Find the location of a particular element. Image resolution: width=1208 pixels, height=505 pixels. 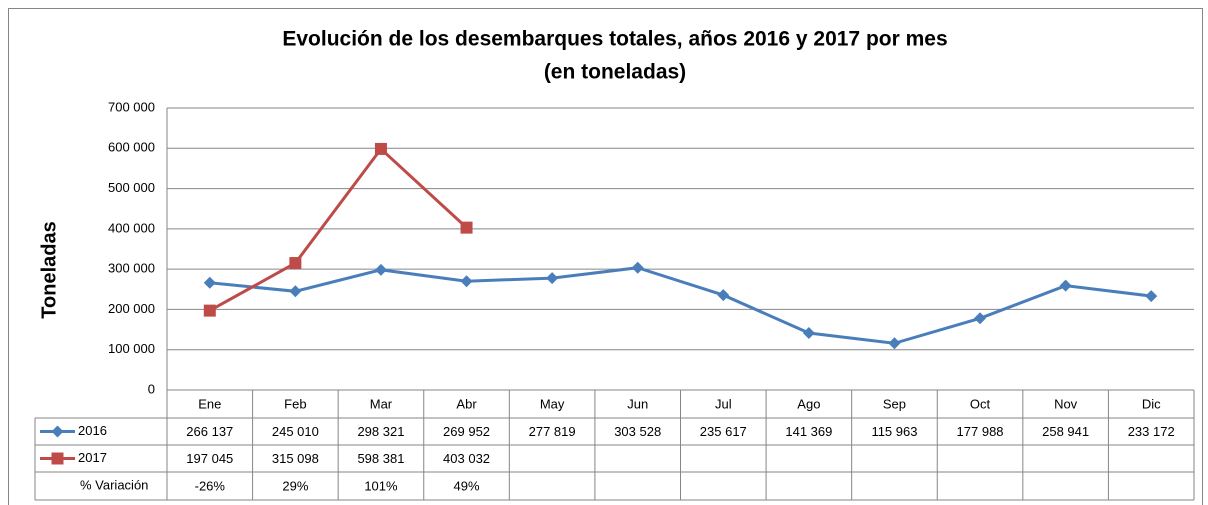

table-value: 245 010 is located at coordinates (295, 431).